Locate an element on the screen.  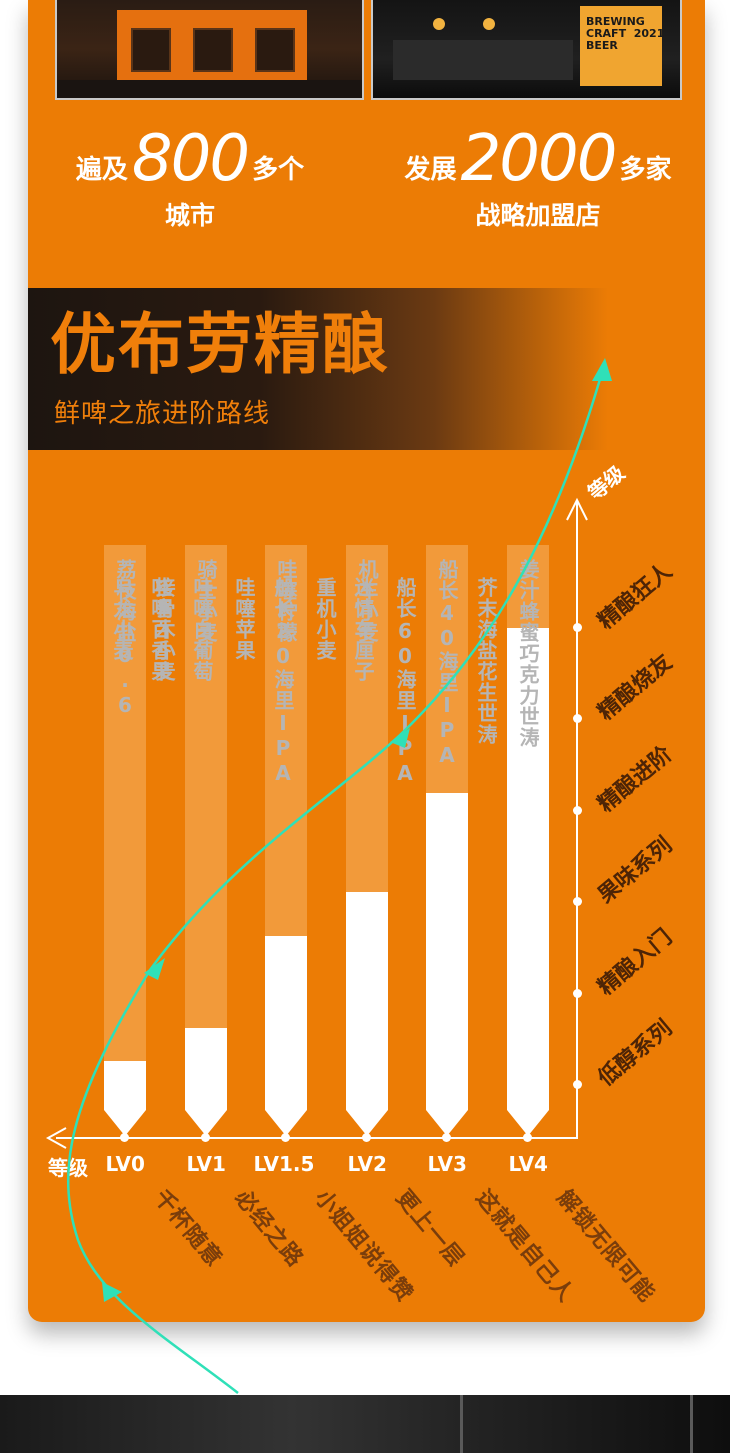
brewing-sign: BREWING CRAFT 2021 BEER is located at coordinates (622, 46).